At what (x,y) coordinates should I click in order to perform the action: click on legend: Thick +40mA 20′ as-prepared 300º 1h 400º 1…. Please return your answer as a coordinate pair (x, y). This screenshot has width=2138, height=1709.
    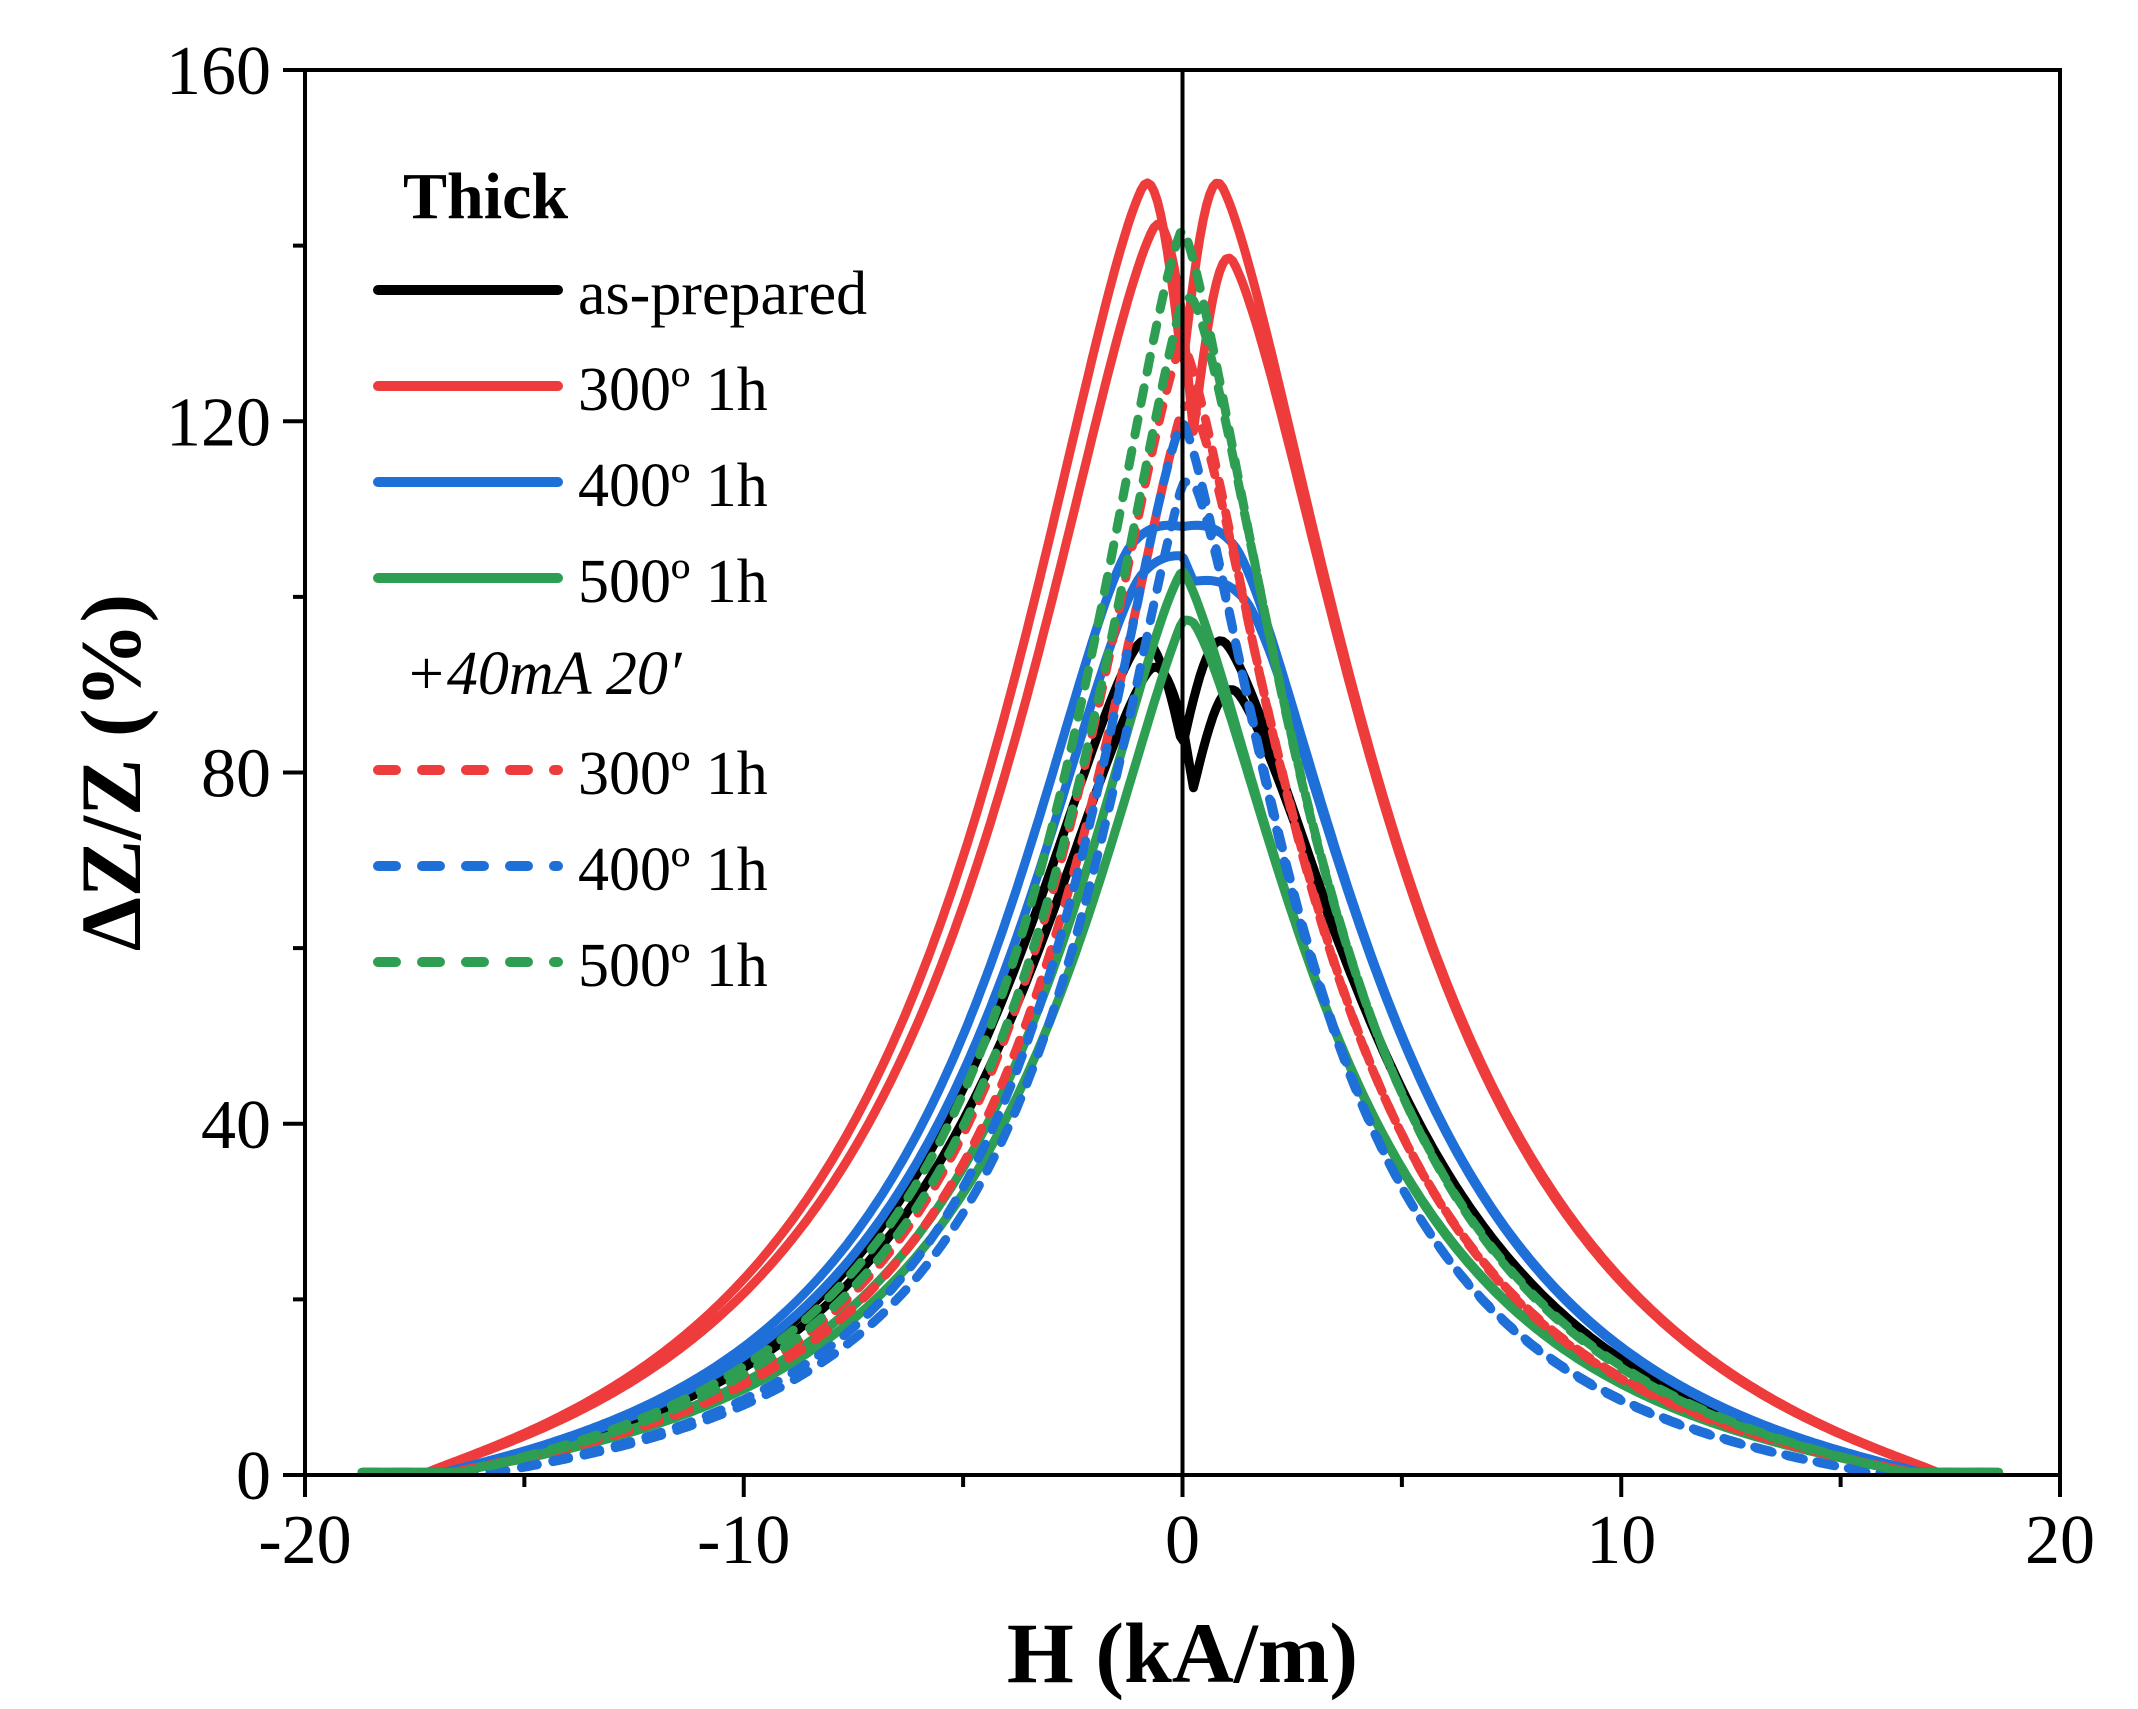
    Looking at the image, I should click on (620, 580).